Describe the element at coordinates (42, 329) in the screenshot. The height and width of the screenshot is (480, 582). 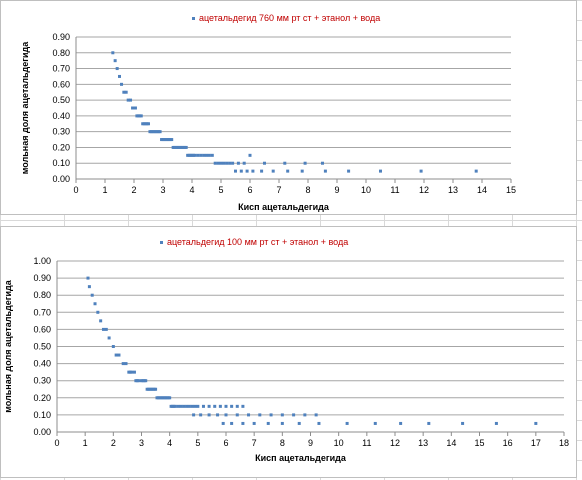
I see `y-tick-label: 0.60` at that location.